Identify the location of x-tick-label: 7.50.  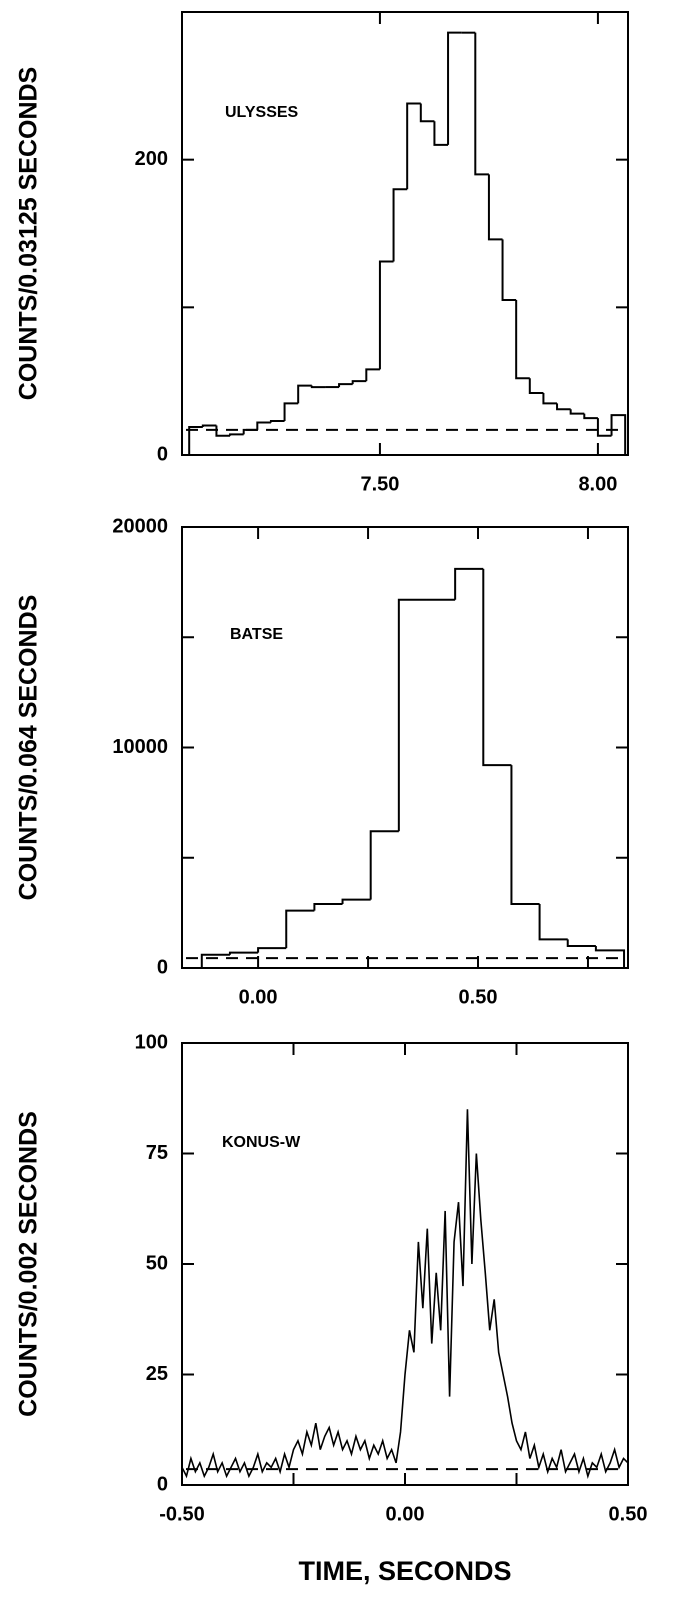
(379, 484).